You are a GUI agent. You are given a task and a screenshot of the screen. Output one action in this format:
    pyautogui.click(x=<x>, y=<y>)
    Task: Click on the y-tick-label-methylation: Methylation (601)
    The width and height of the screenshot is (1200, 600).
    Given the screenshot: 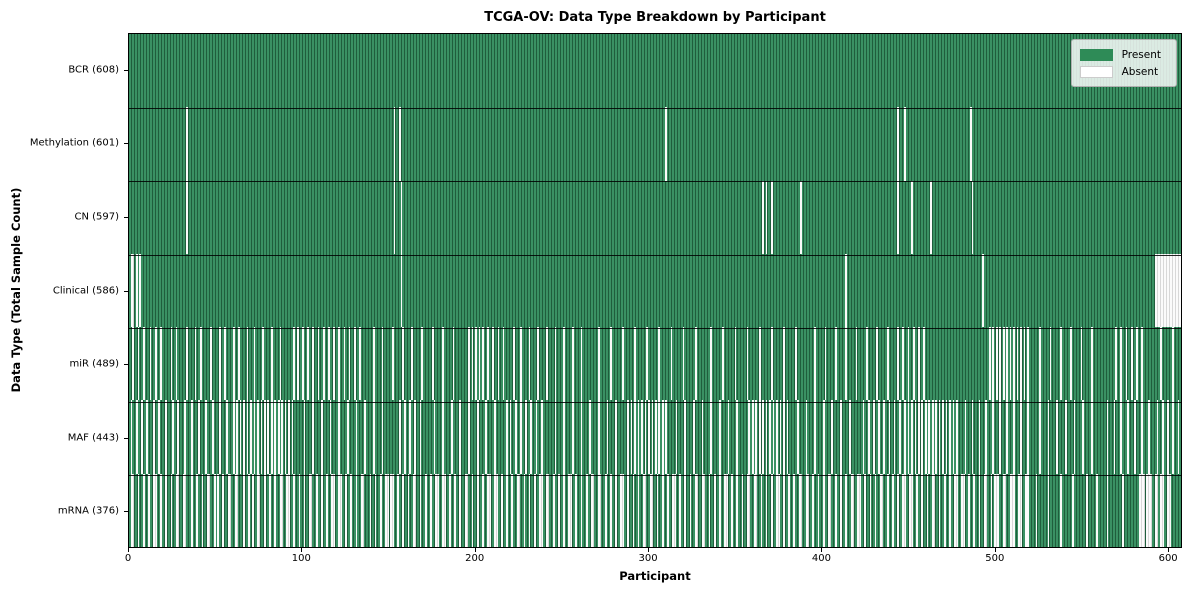 What is the action you would take?
    pyautogui.click(x=74, y=143)
    